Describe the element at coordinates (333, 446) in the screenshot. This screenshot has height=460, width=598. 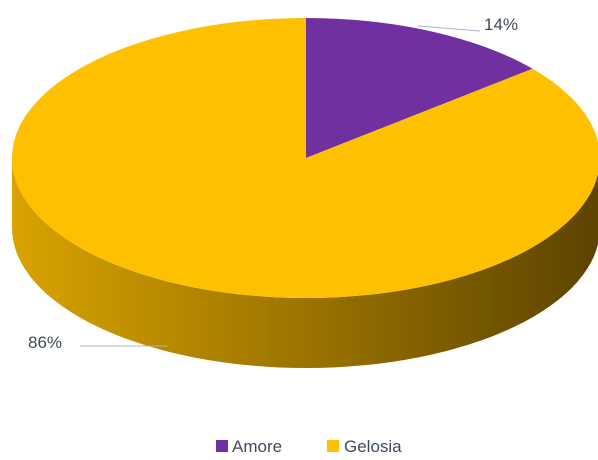
I see `legend-swatch-gelosia` at that location.